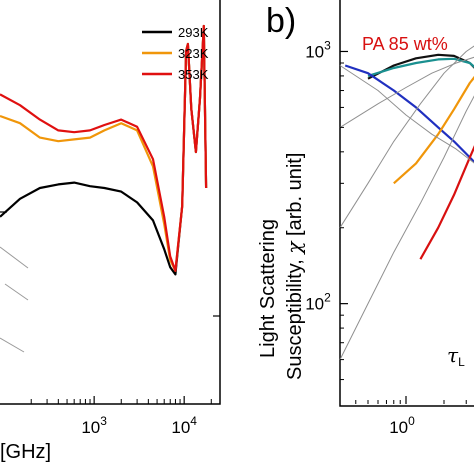 The width and height of the screenshot is (474, 474). Describe the element at coordinates (405, 44) in the screenshot. I see `panel-b-sample-label: PA 85 wt%` at that location.